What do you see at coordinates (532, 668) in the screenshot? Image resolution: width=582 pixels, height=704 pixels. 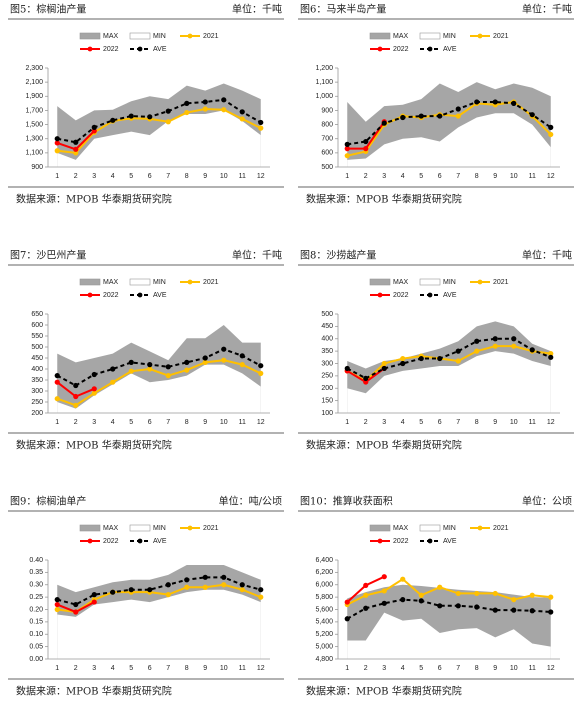 I see `x-tick-label: 11` at bounding box center [532, 668].